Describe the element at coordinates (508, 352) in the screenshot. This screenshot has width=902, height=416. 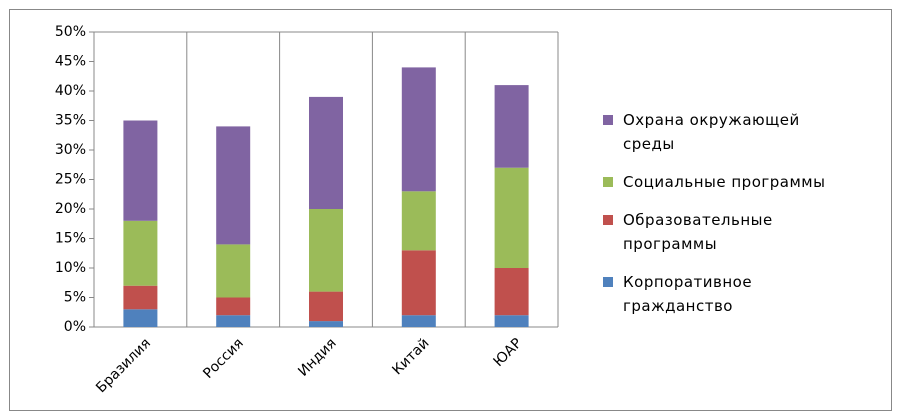
I see `x-tick-label: ЮАР` at that location.